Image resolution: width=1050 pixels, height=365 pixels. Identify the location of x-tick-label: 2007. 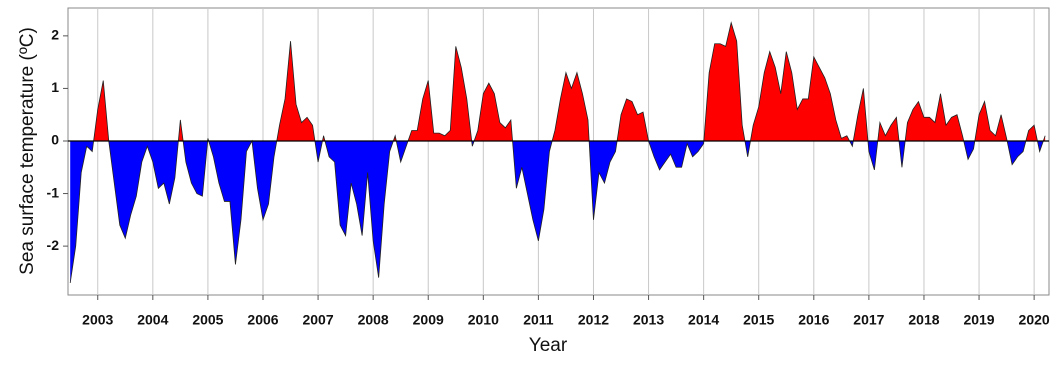
(317, 320).